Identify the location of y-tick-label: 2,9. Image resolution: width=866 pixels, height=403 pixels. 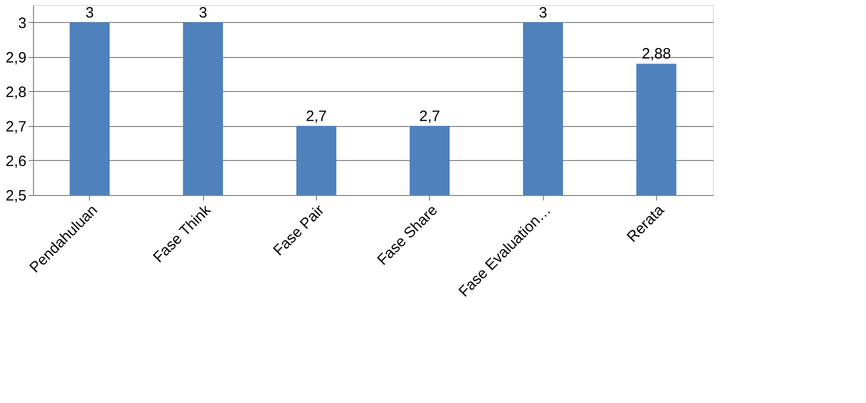
(16, 57).